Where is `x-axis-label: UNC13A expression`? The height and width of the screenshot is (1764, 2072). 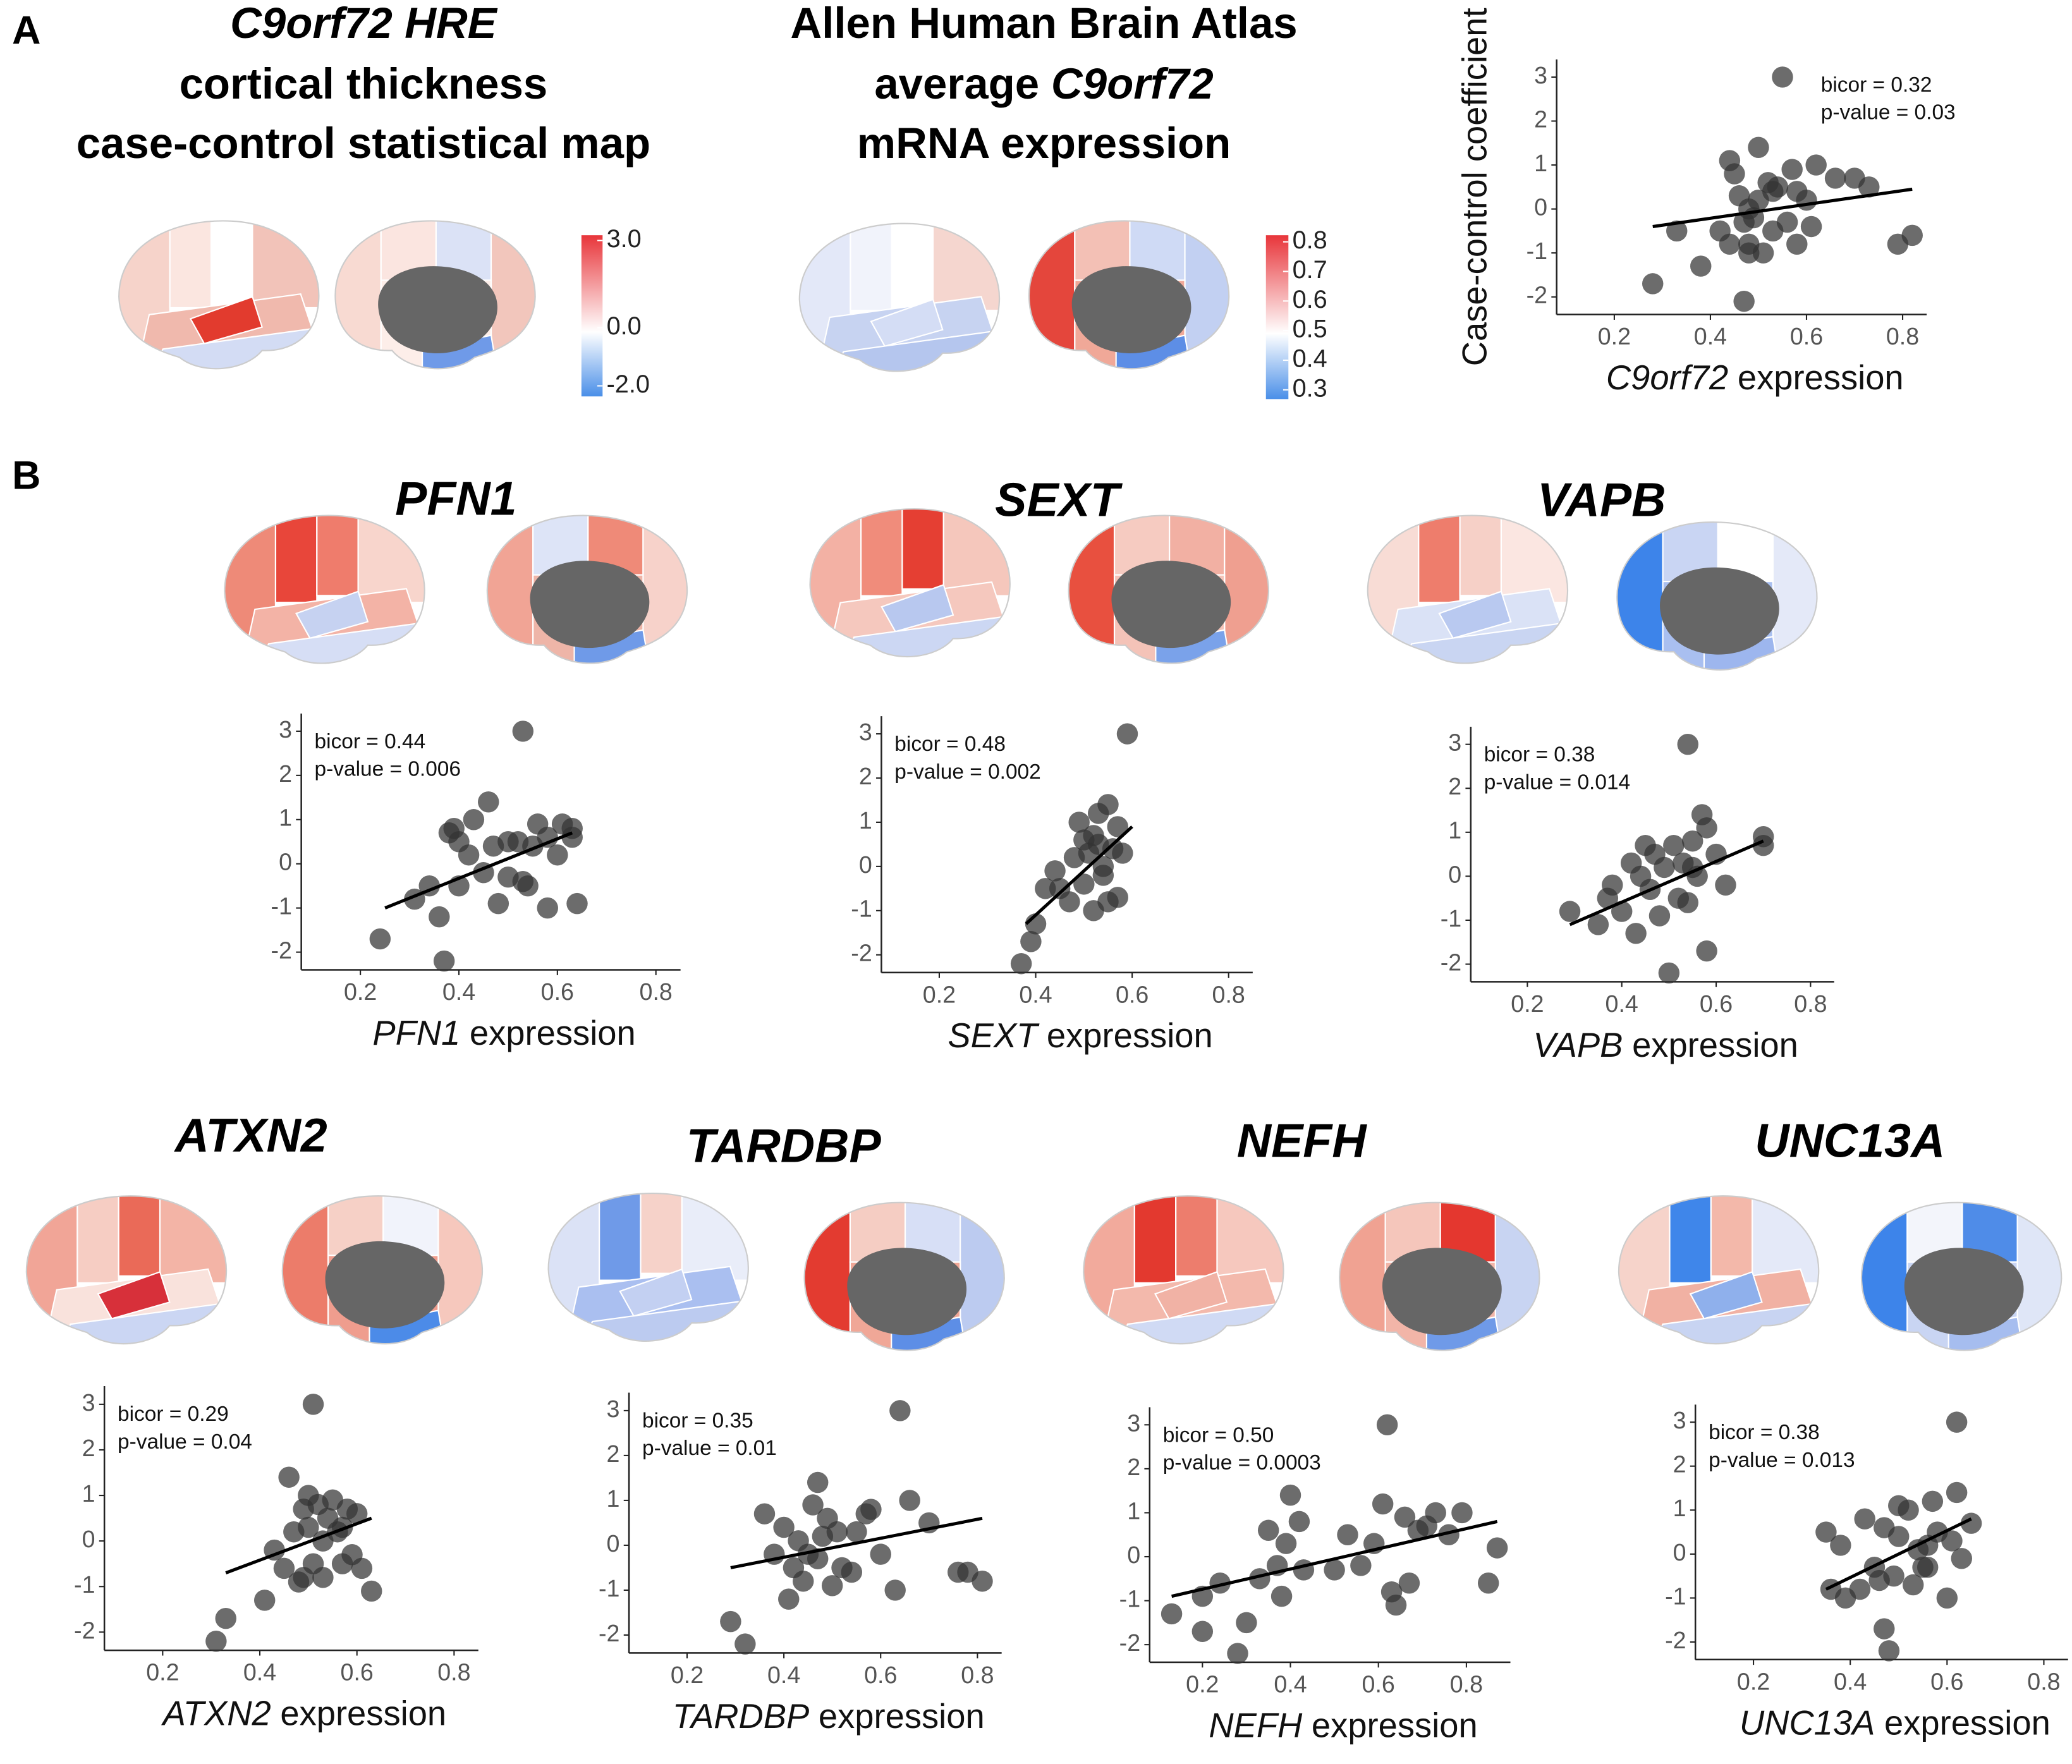
x-axis-label: UNC13A expression is located at coordinates (1895, 1723).